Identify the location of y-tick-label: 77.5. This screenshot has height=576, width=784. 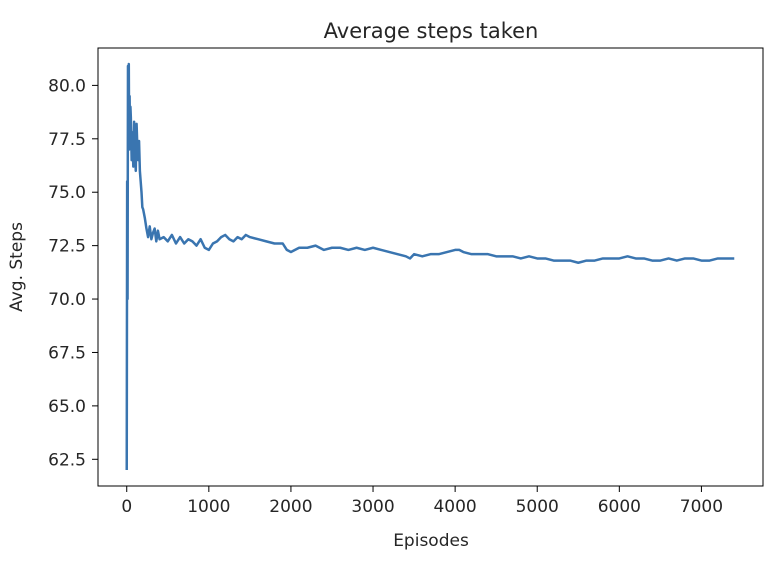
(67, 140).